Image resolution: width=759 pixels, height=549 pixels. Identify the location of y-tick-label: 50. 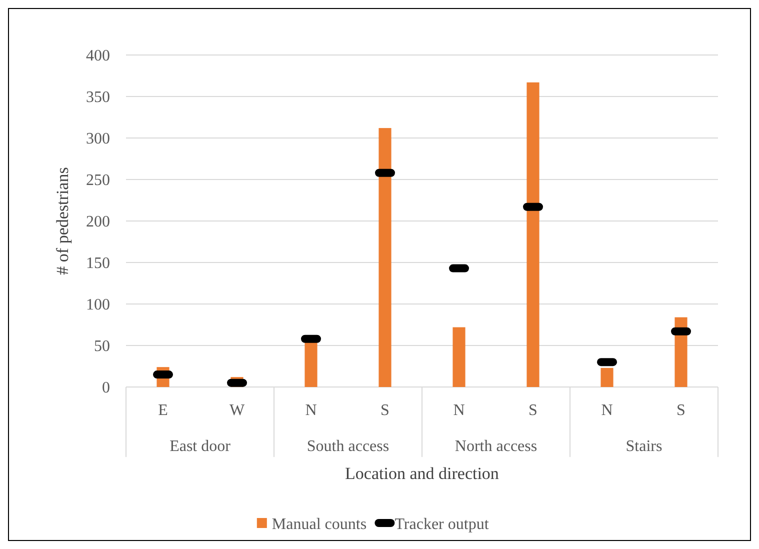
(102, 347).